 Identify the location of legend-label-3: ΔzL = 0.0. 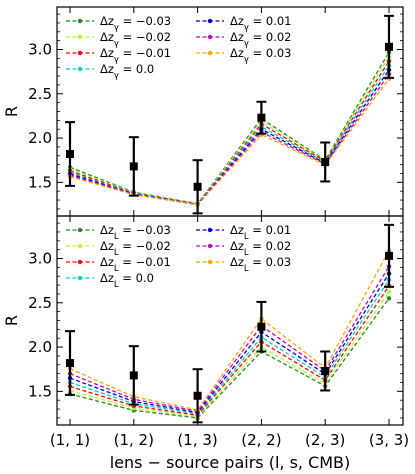
(127, 280).